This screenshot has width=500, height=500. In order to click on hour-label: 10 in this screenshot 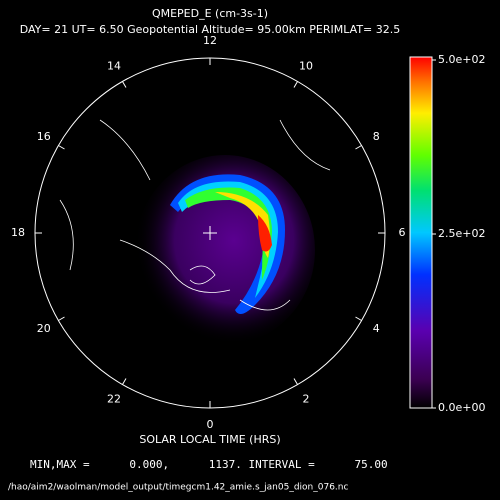, I will do `click(306, 66)`.